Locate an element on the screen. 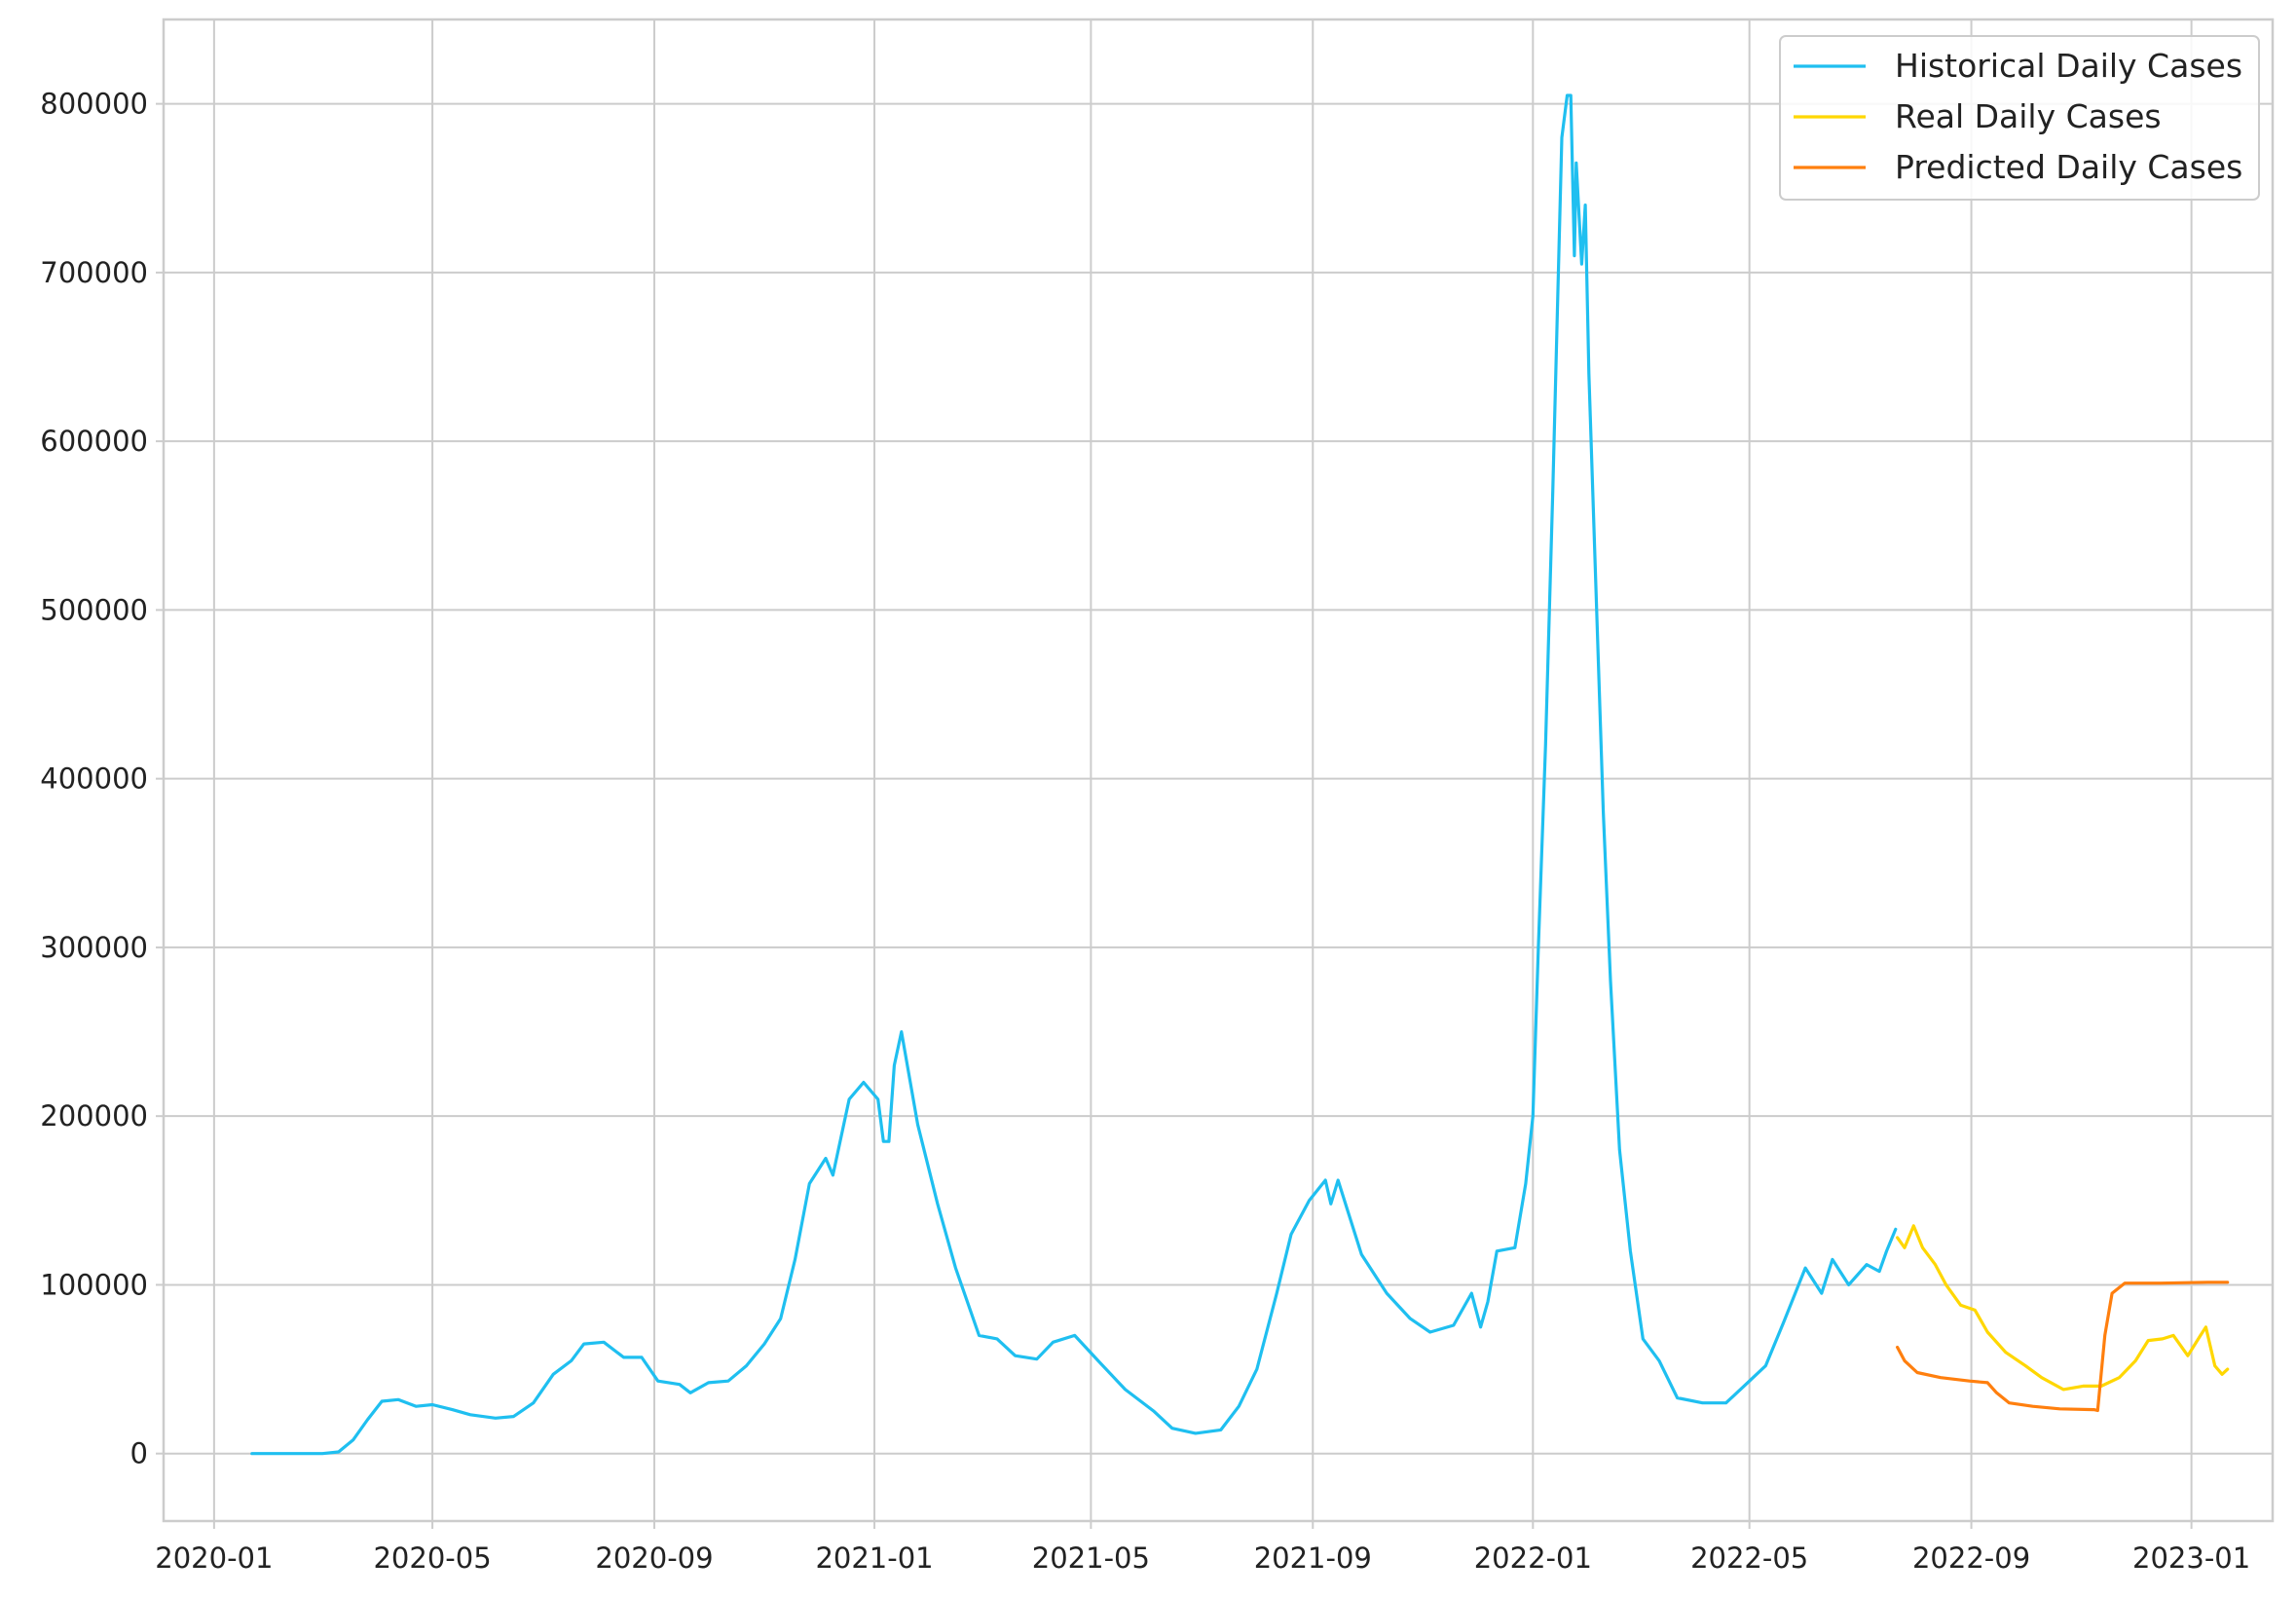 This screenshot has height=1597, width=2296. y-tick-label: 400000 is located at coordinates (94, 779).